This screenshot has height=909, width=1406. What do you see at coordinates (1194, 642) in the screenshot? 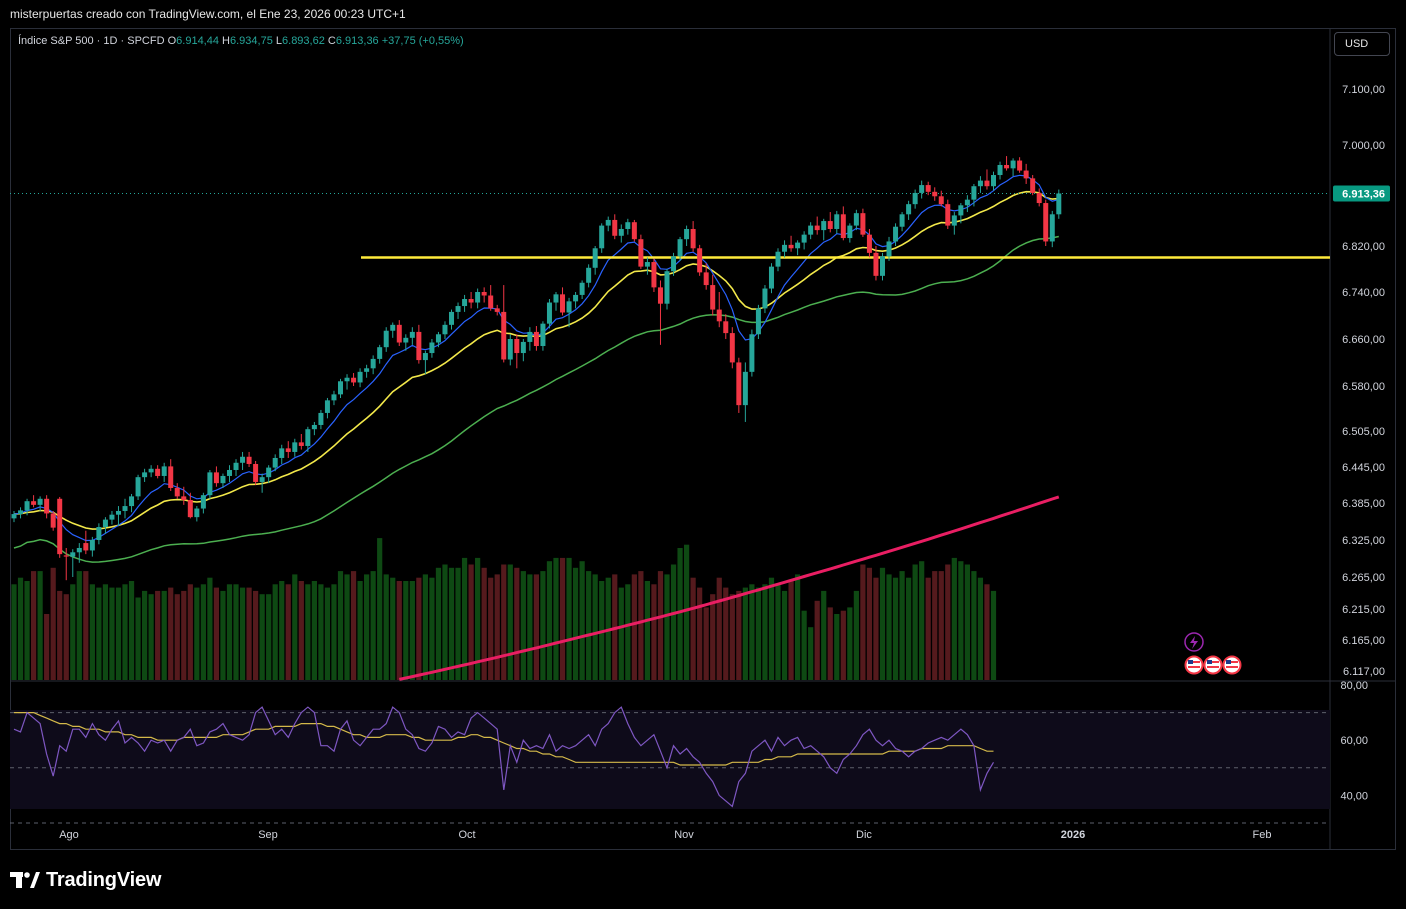
I see `news-icon` at bounding box center [1194, 642].